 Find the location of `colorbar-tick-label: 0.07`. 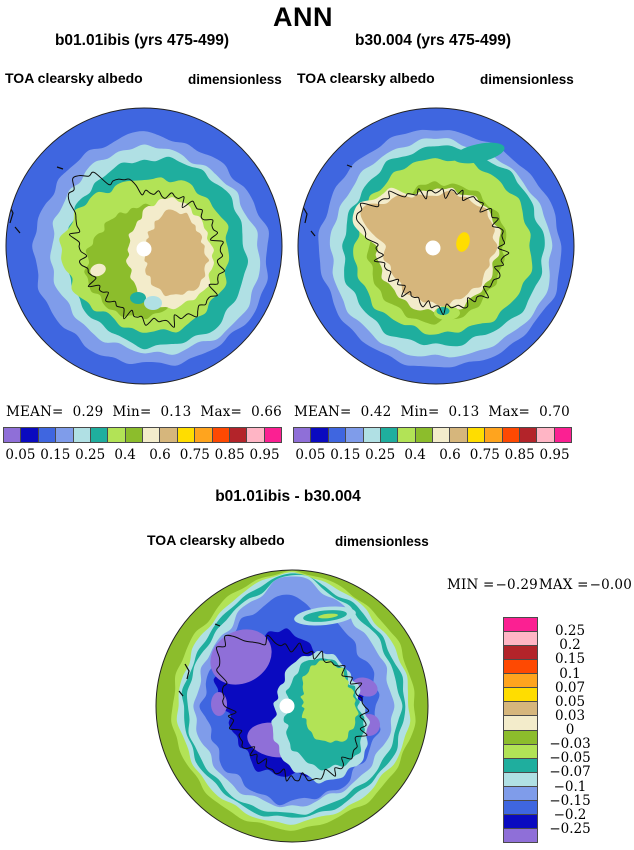

colorbar-tick-label: 0.07 is located at coordinates (570, 687).